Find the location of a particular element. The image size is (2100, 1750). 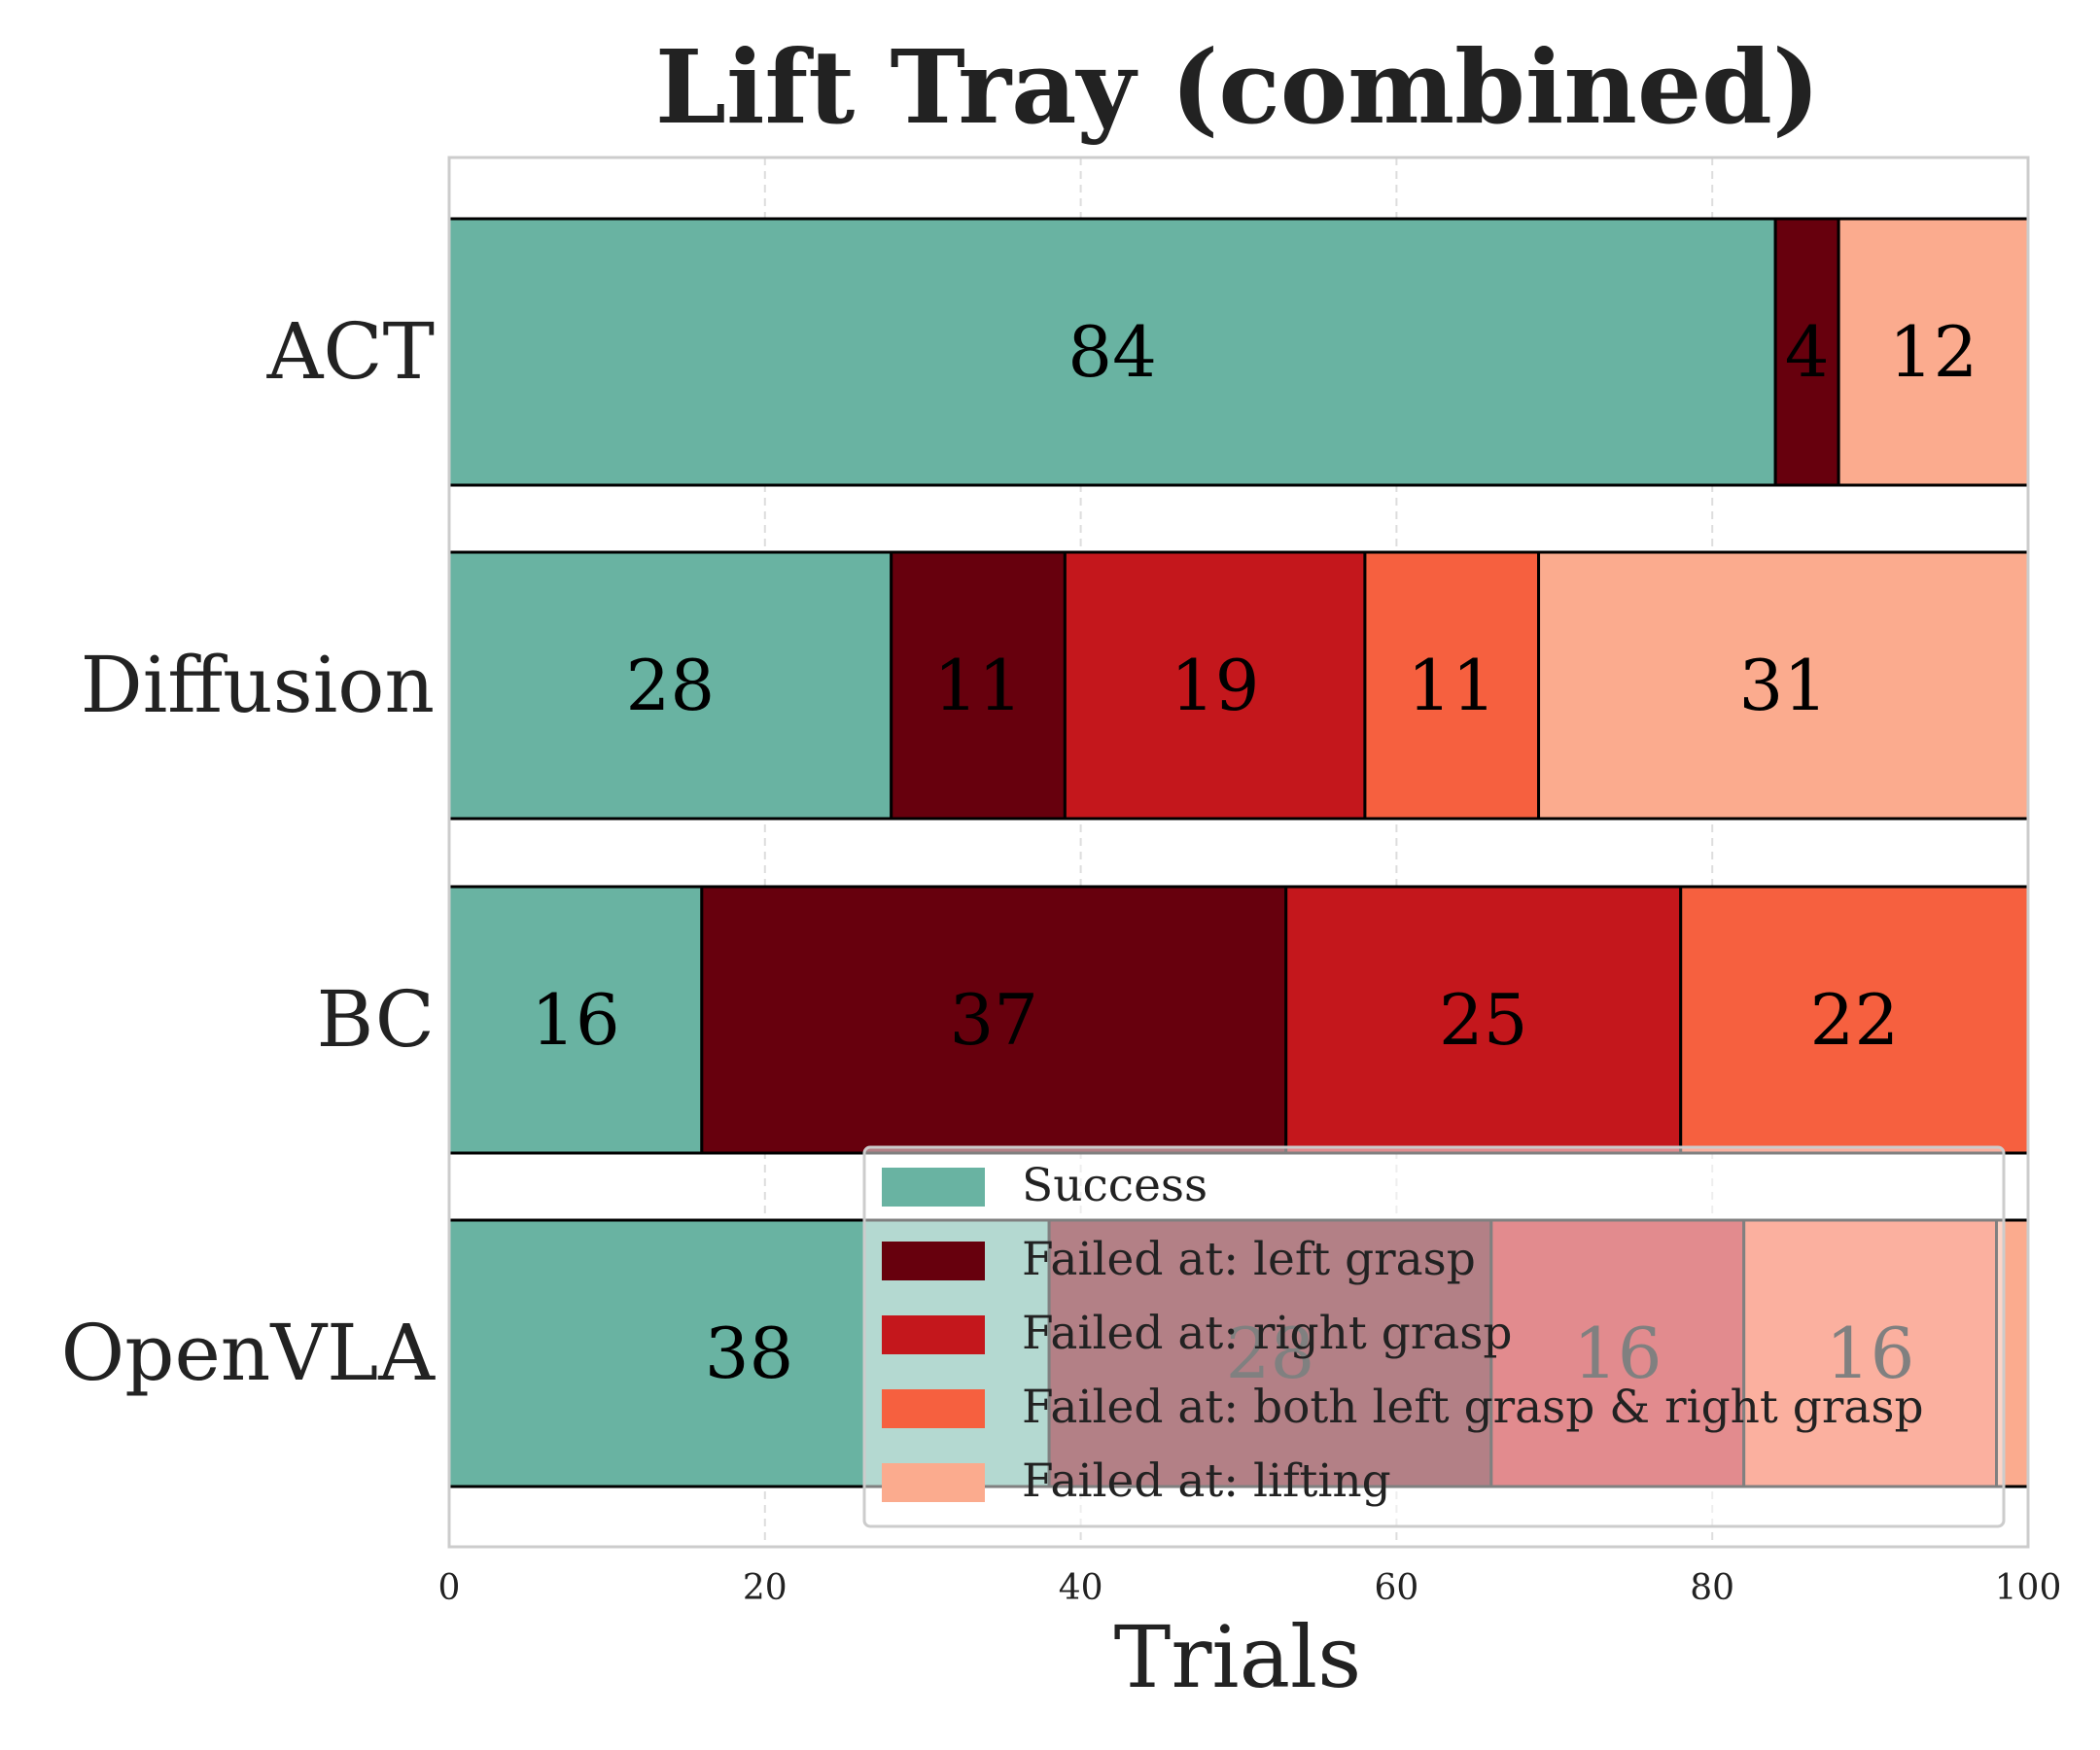

data-label: 19 is located at coordinates (1215, 685).